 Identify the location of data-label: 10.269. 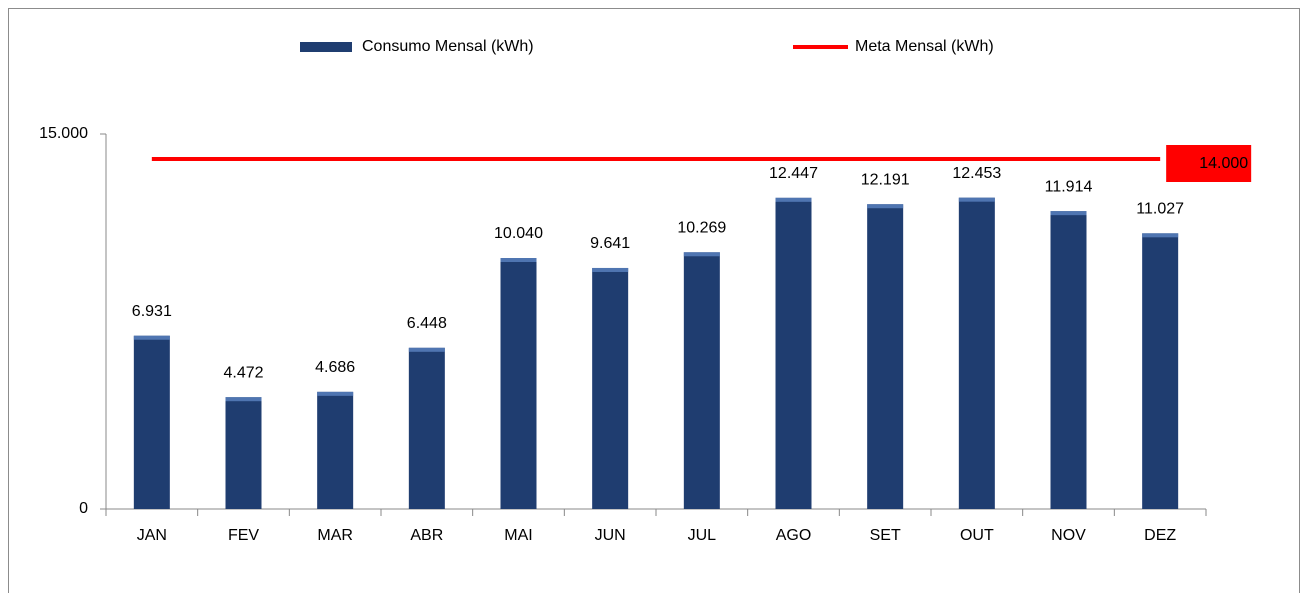
(701, 227).